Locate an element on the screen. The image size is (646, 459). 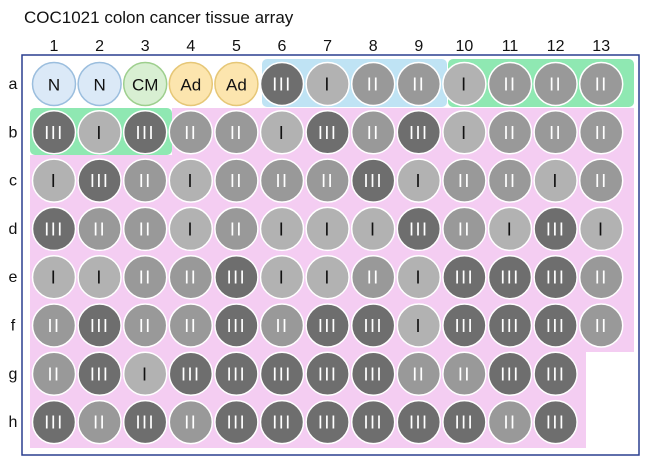
diagram-title: COC1021 colon cancer tissue array is located at coordinates (159, 17).